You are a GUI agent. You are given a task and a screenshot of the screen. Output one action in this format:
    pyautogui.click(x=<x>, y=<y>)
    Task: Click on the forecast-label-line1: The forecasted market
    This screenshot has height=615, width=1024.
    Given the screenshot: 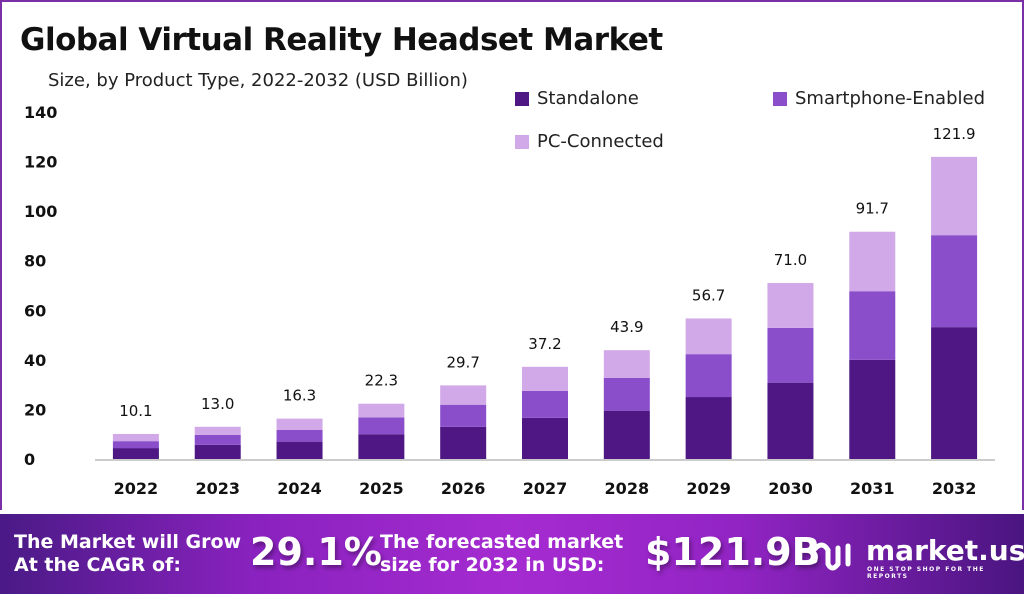 What is the action you would take?
    pyautogui.click(x=502, y=542)
    